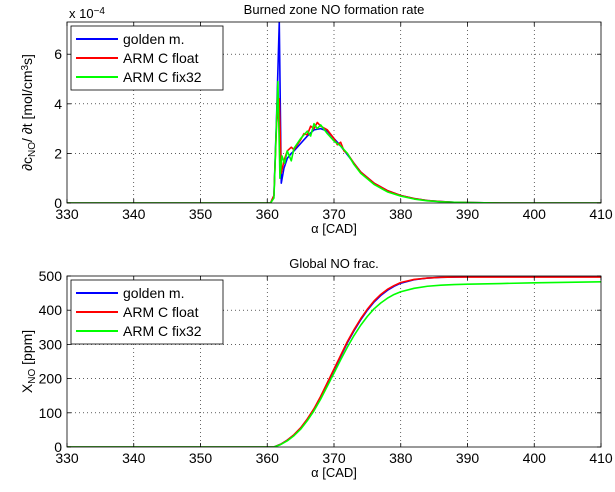  What do you see at coordinates (58, 104) in the screenshot?
I see `y-tick-label: 4` at bounding box center [58, 104].